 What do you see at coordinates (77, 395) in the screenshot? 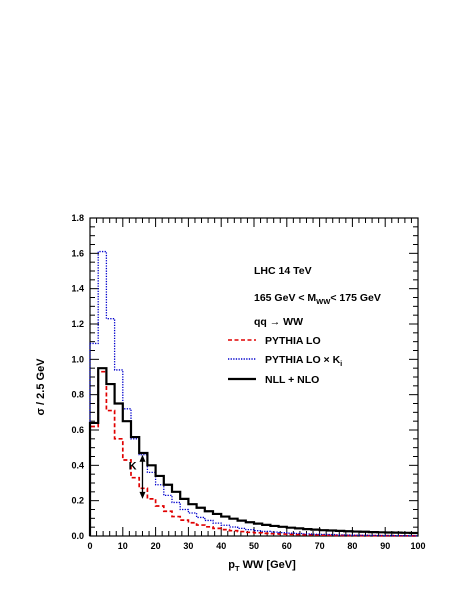
I see `y-tick-label: 0.8` at bounding box center [77, 395].